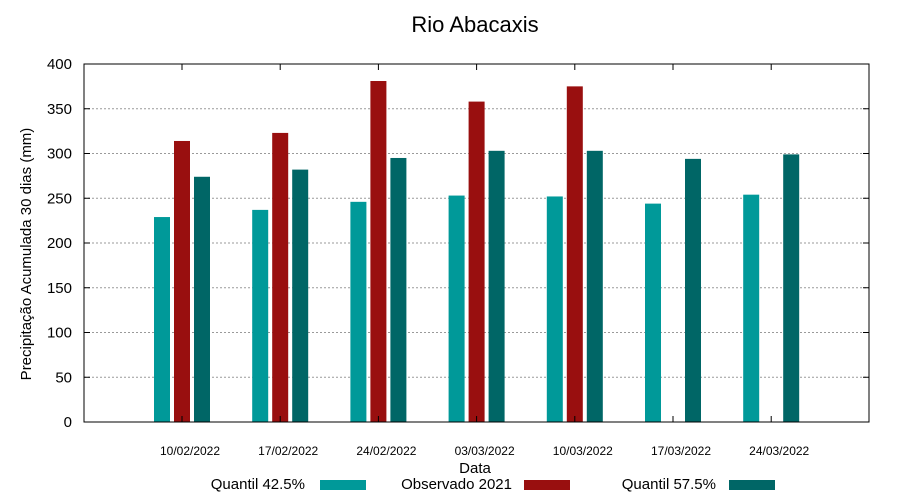 The height and width of the screenshot is (500, 900). I want to click on x-axis-label: Data, so click(475, 468).